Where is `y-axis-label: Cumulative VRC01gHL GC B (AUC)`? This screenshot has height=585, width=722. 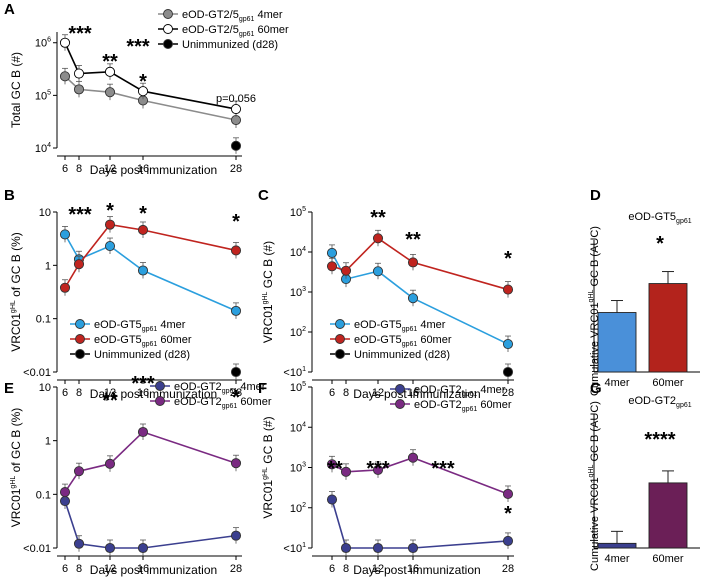
y-axis-label: Cumulative VRC01gHL GC B (AUC) is located at coordinates (594, 486).